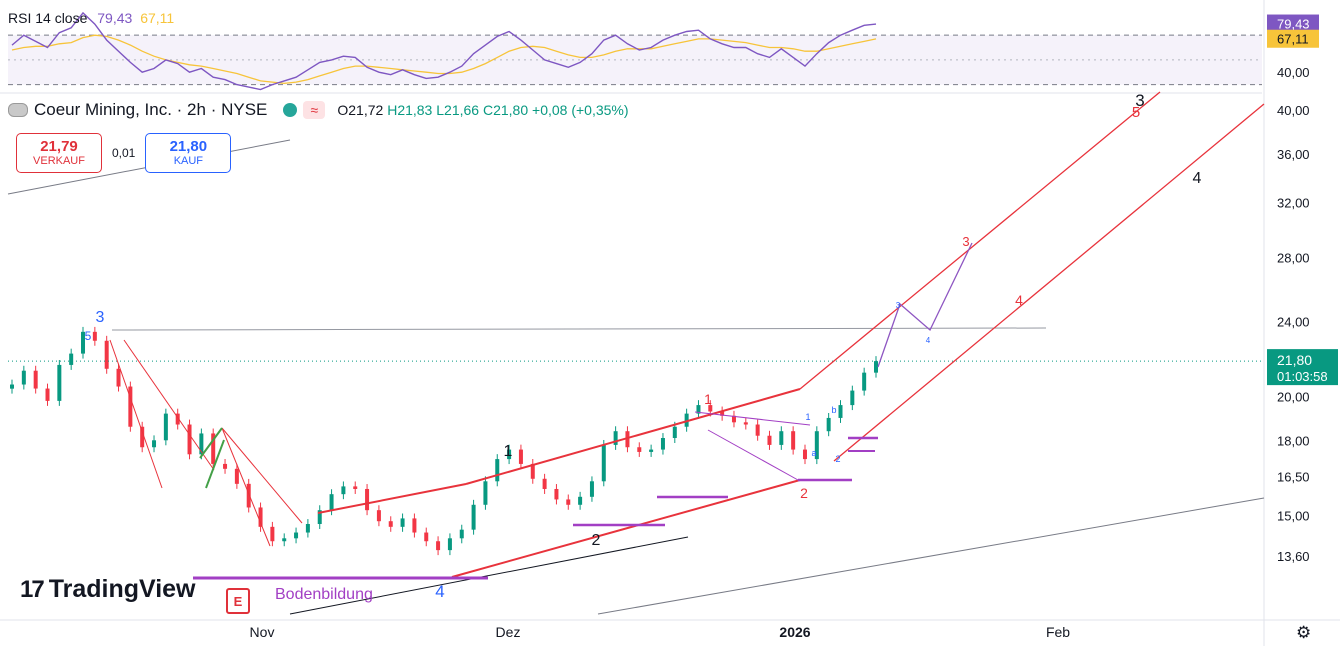 This screenshot has width=1340, height=646. Describe the element at coordinates (48, 18) in the screenshot. I see `rsi-label: RSI 14 close` at that location.